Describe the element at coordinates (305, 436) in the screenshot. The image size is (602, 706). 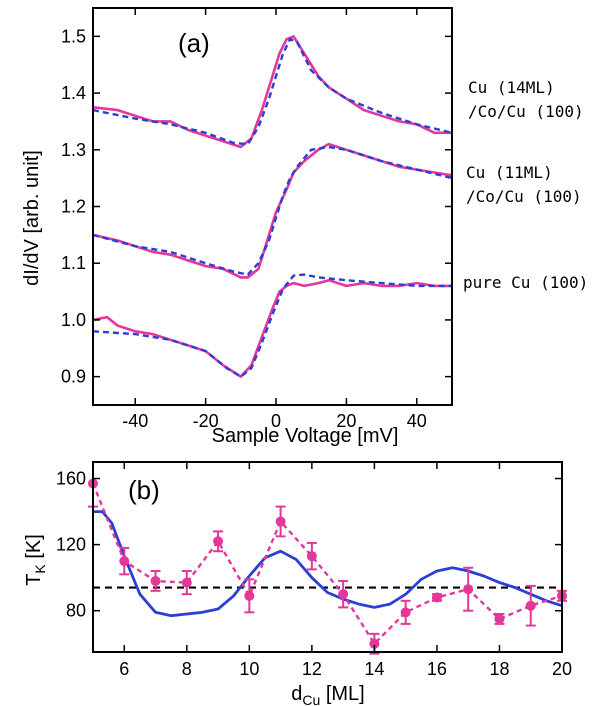
I see `panel-a-xlabel: Sample Voltage [mV]` at that location.